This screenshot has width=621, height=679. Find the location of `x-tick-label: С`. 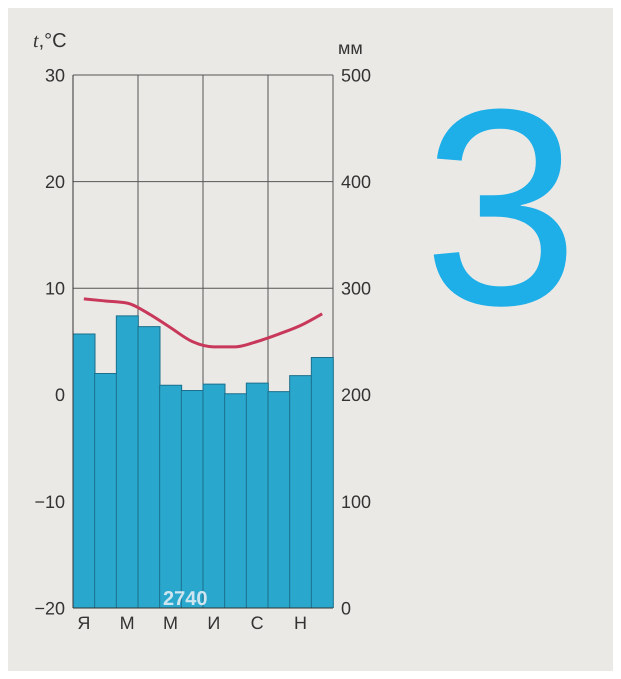

x-tick-label: С is located at coordinates (257, 622).